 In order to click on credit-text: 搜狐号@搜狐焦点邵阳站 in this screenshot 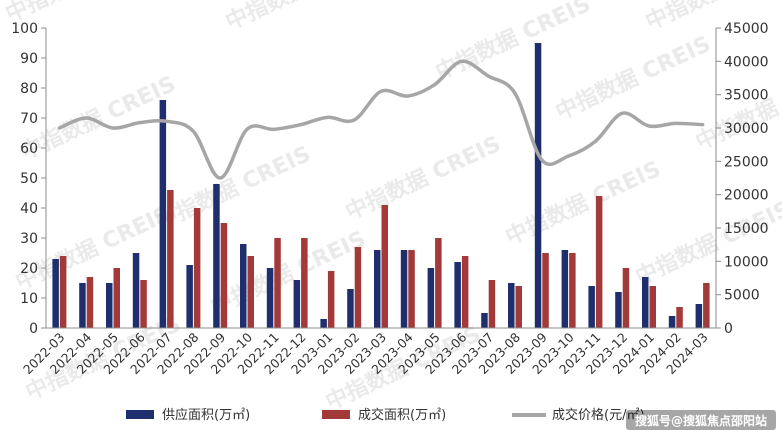, I will do `click(701, 420)`.